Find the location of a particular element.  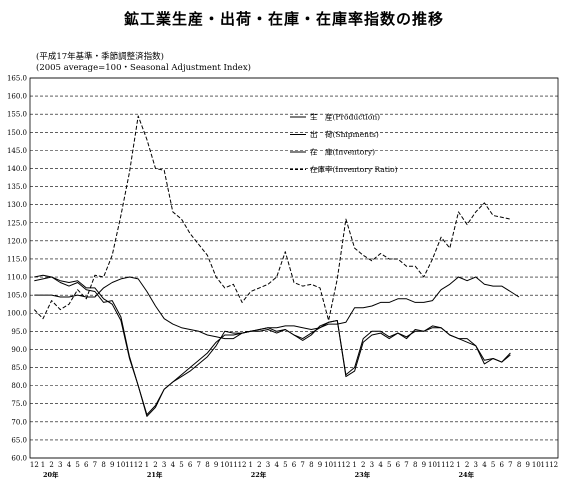

y-tick-label: 65.0 is located at coordinates (19, 440).